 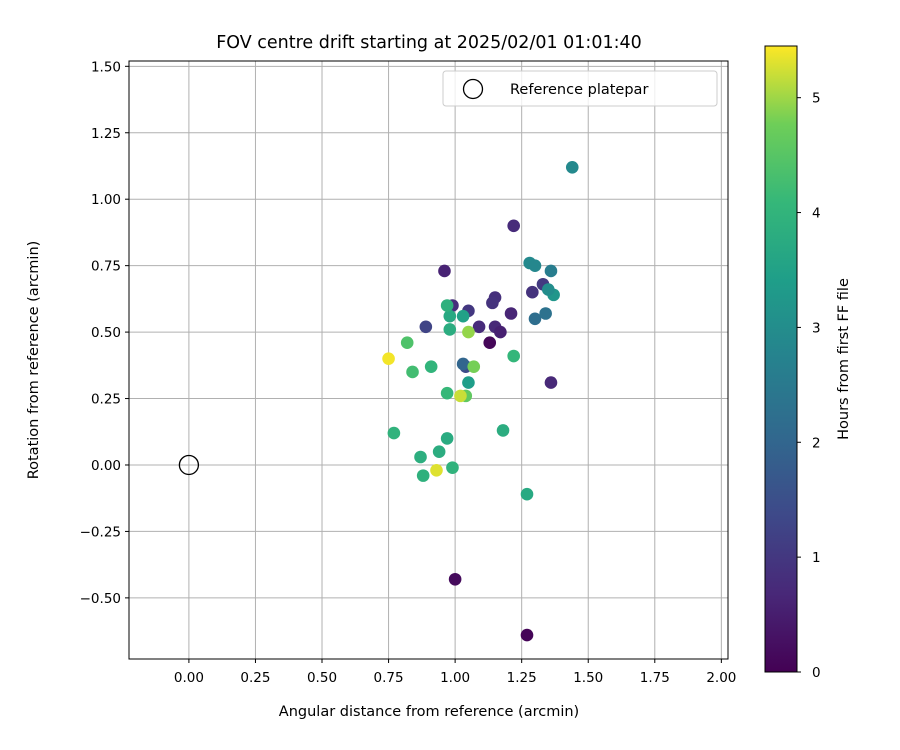 I want to click on colorbar-label: Hours from first FF file, so click(x=844, y=359).